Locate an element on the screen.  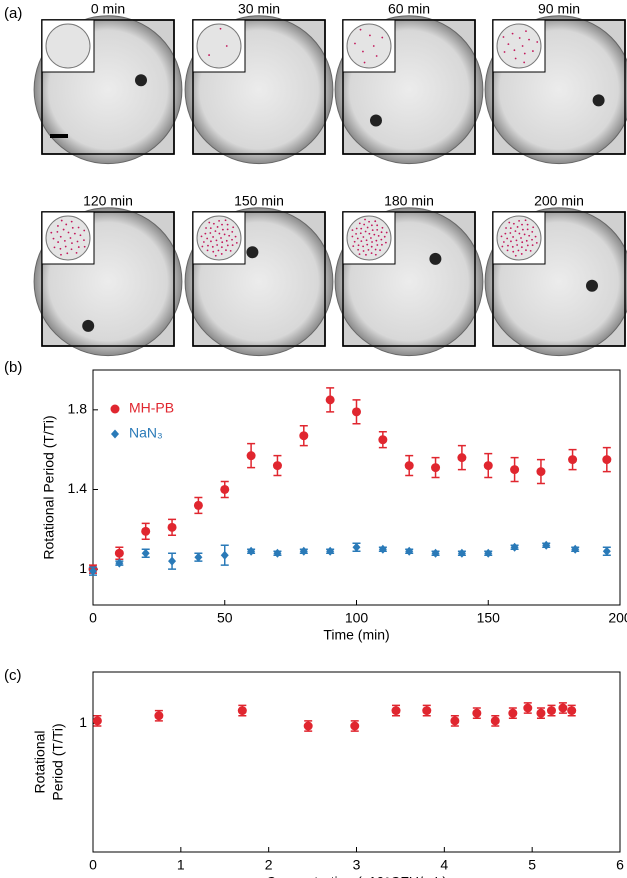
image-label: 120 min is located at coordinates (108, 201).